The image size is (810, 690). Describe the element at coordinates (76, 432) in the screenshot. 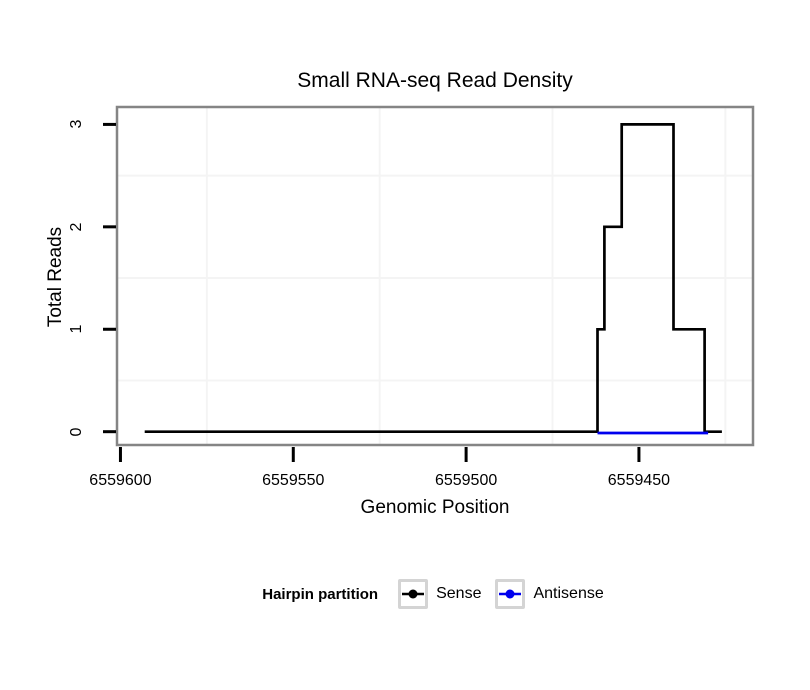

I see `y-tick-label-text: 0` at that location.